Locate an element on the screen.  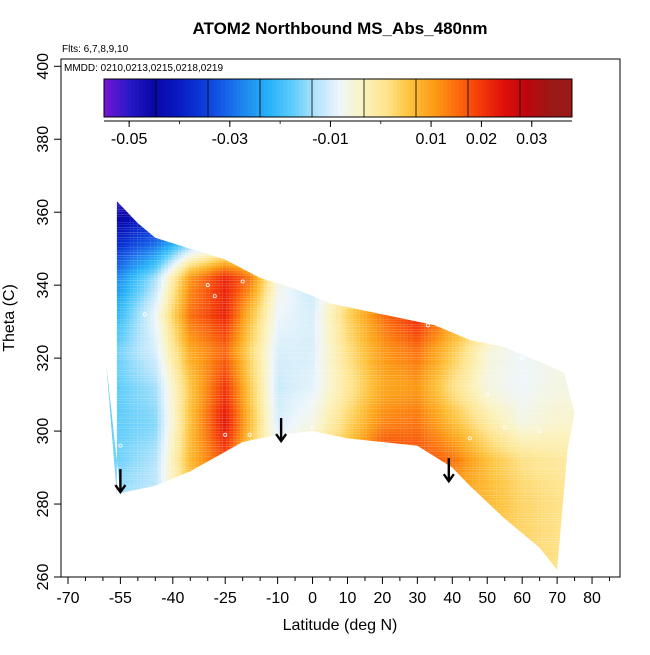
chart-title: ATOM2 Northbound MS_Abs_480nm is located at coordinates (339, 28).